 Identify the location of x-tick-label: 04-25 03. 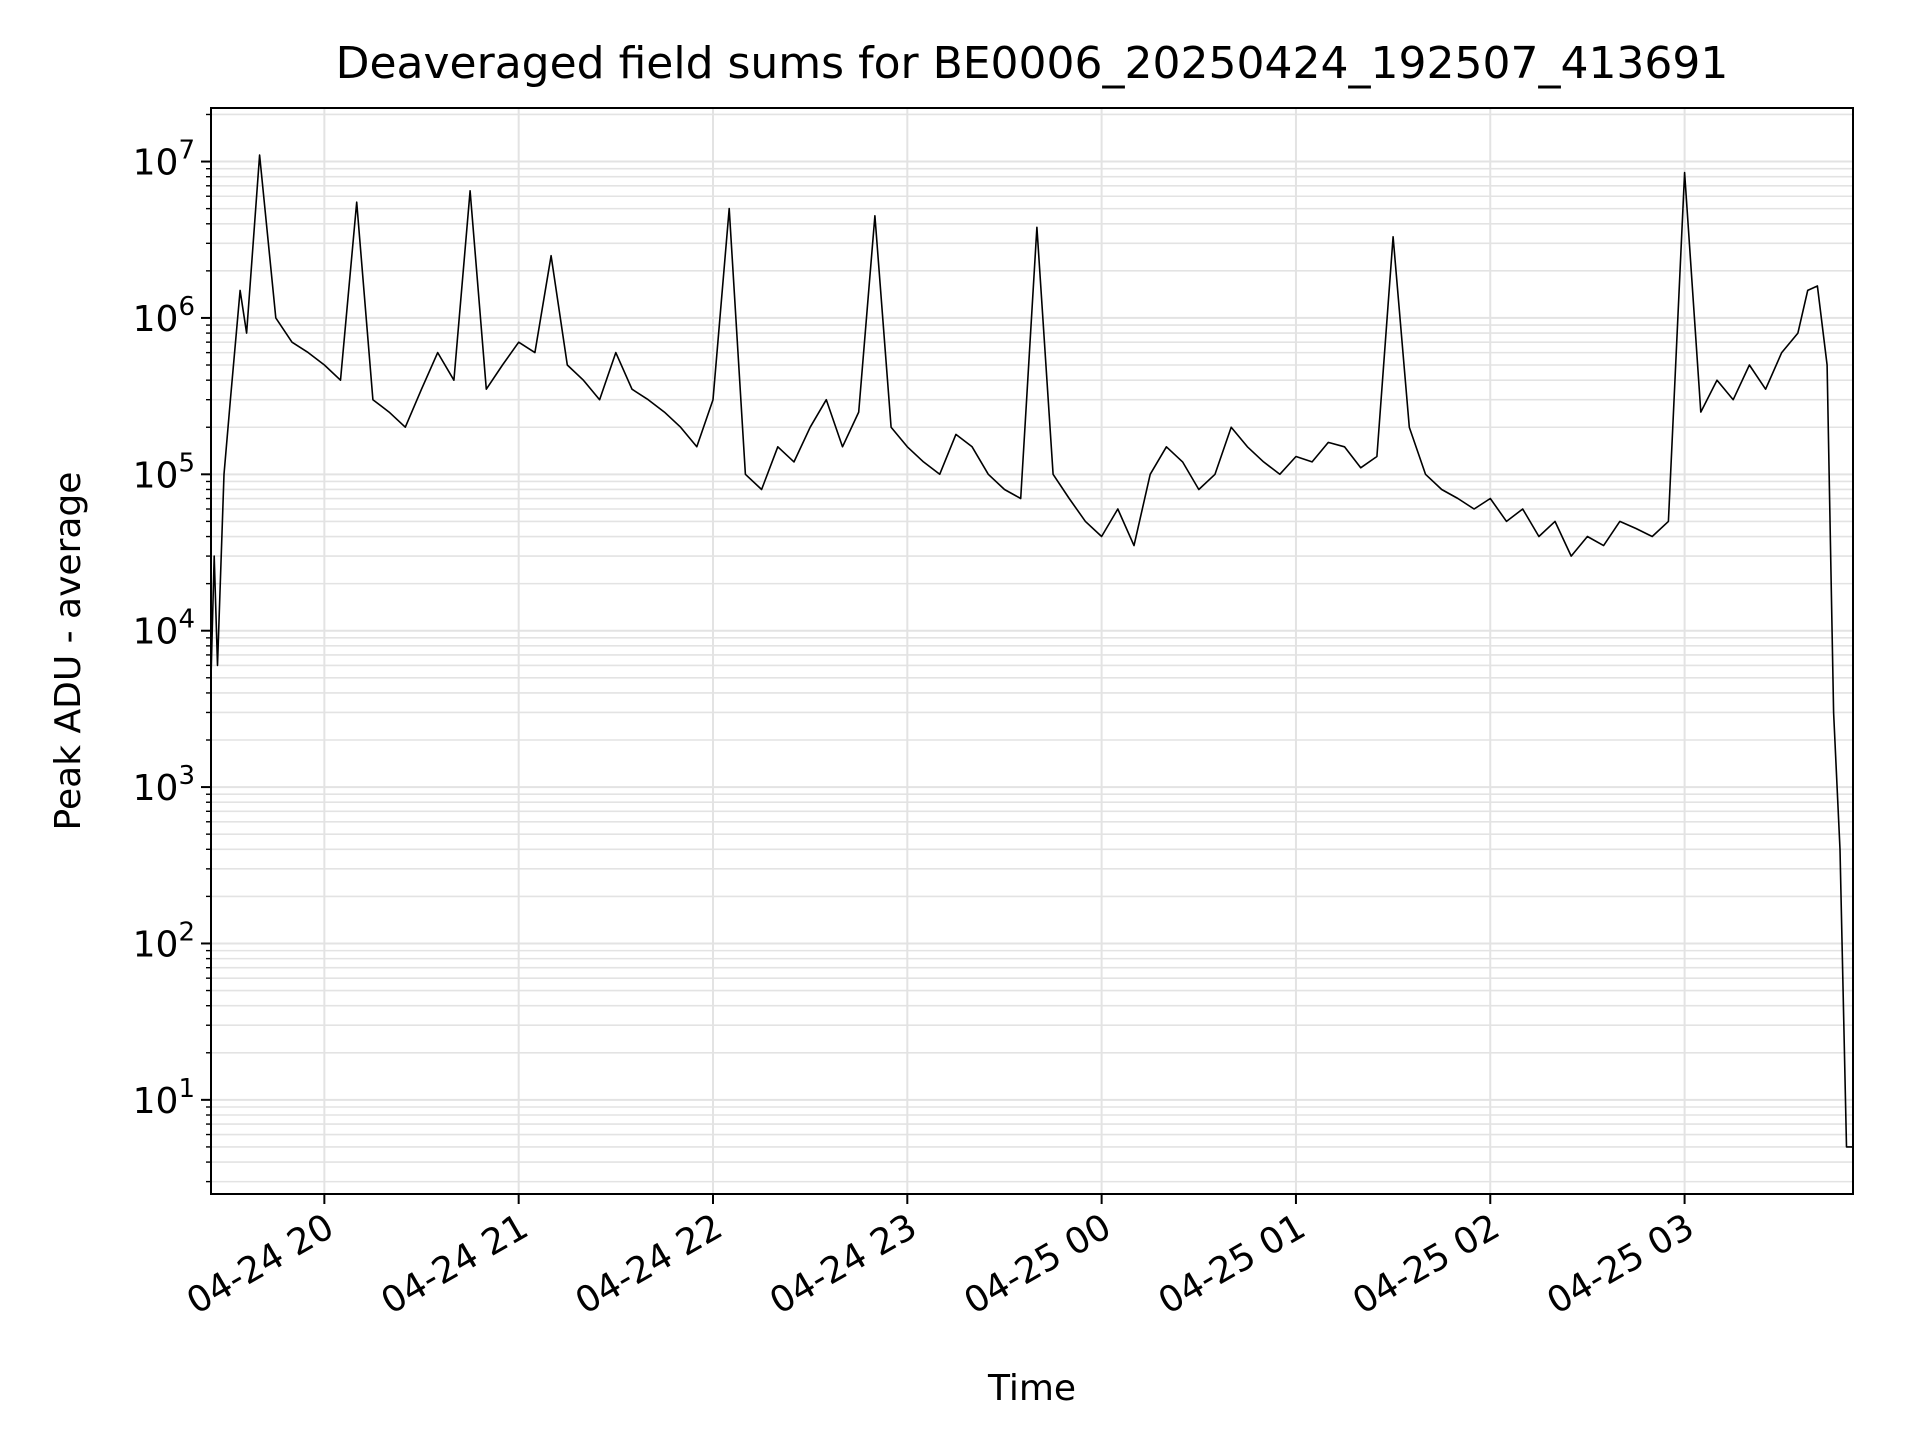
(1620, 1264).